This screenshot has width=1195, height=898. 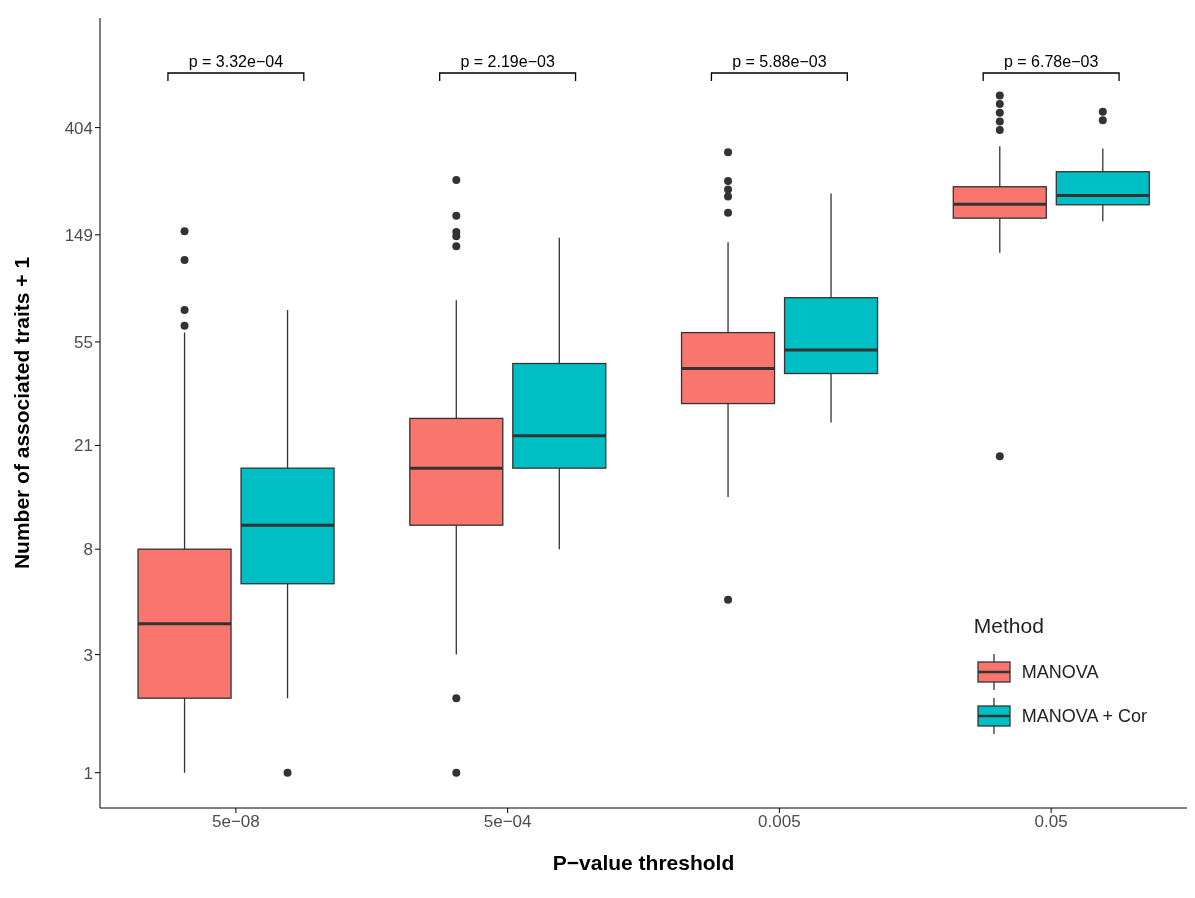 What do you see at coordinates (1084, 716) in the screenshot?
I see `legend-label: MANOVA + Cor` at bounding box center [1084, 716].